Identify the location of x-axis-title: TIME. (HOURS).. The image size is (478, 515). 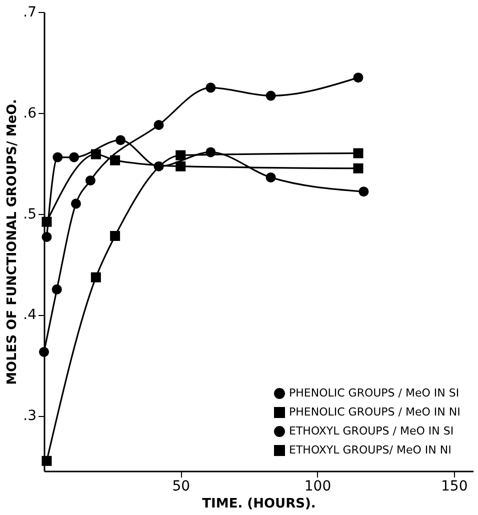
(259, 504).